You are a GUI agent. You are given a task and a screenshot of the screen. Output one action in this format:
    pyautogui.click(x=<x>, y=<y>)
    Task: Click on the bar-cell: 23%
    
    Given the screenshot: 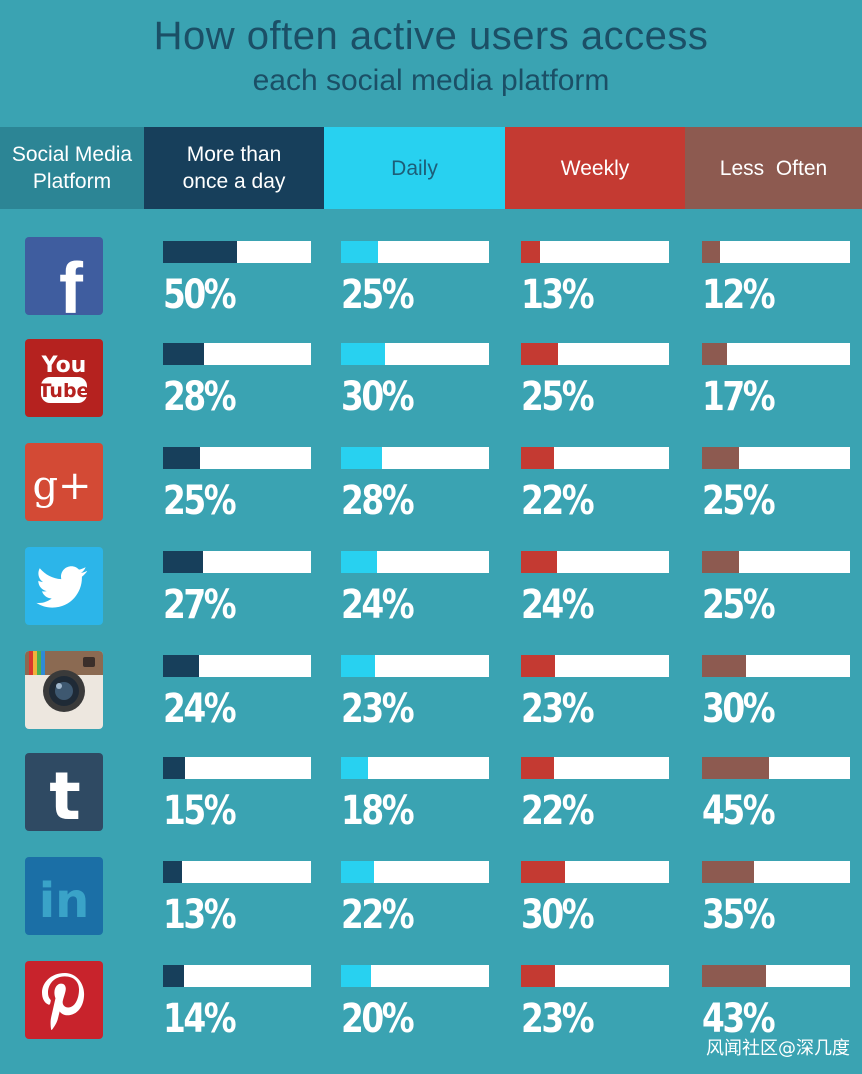 What is the action you would take?
    pyautogui.click(x=595, y=1003)
    